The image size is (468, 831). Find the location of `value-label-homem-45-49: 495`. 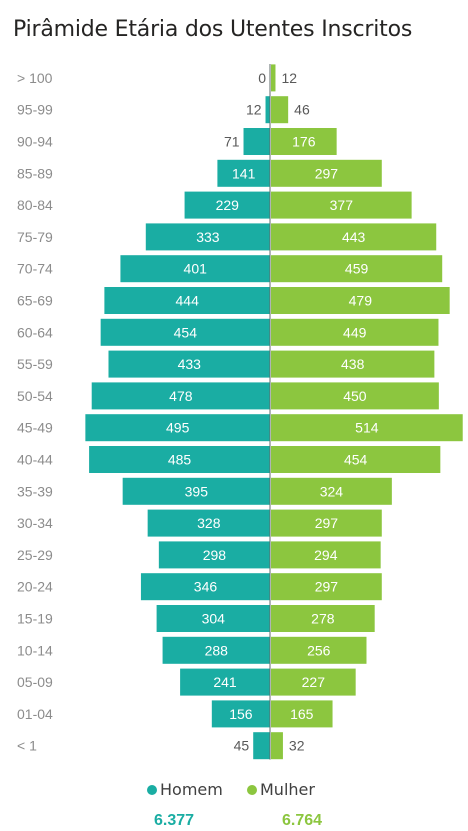

value-label-homem-45-49: 495 is located at coordinates (178, 428).